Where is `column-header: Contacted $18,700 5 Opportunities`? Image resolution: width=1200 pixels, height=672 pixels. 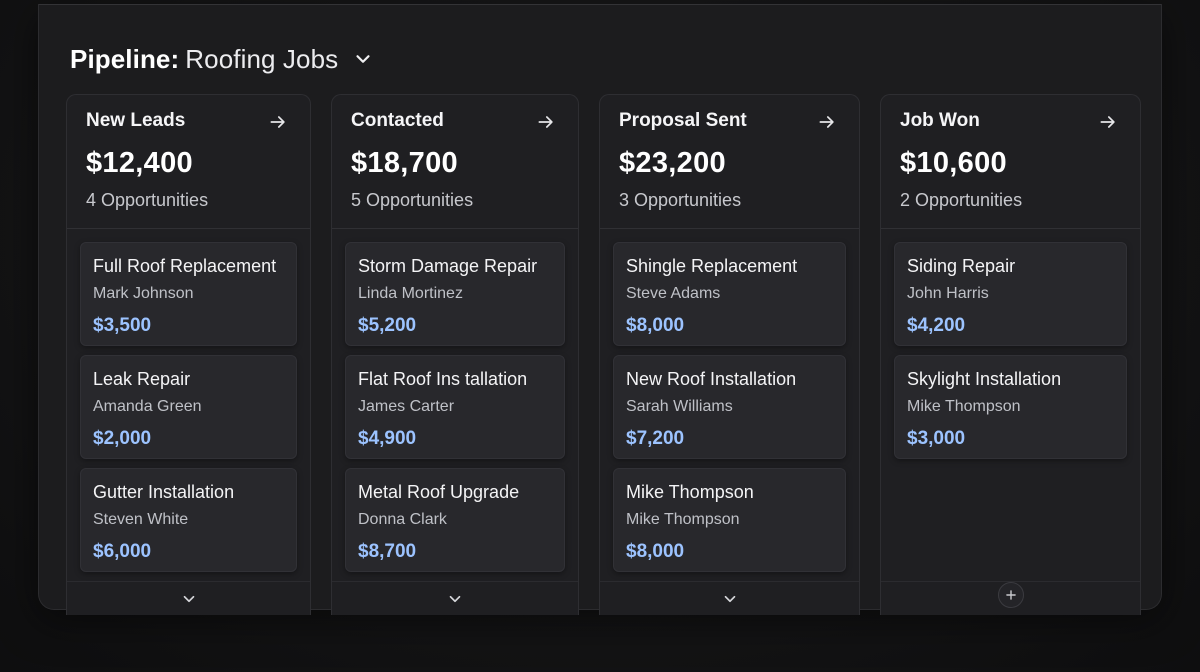
column-header: Contacted $18,700 5 Opportunities is located at coordinates (455, 162).